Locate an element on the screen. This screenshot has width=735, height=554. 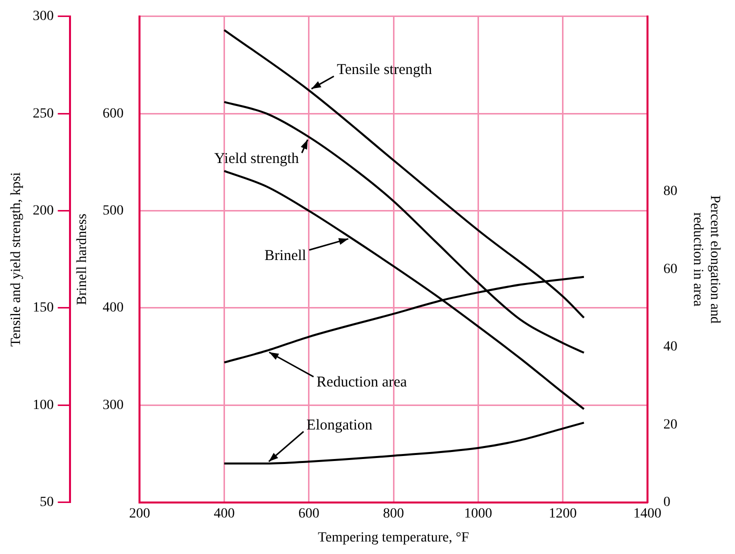
x-axis-title: Tempering temperature, °F is located at coordinates (394, 538).